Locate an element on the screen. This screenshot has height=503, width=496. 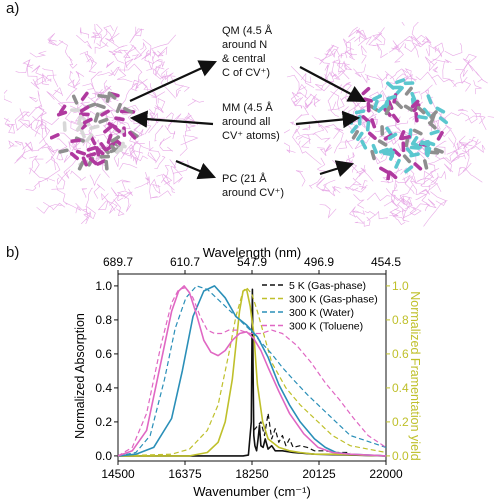
y2-tick-label: 0.6 is located at coordinates (400, 354).